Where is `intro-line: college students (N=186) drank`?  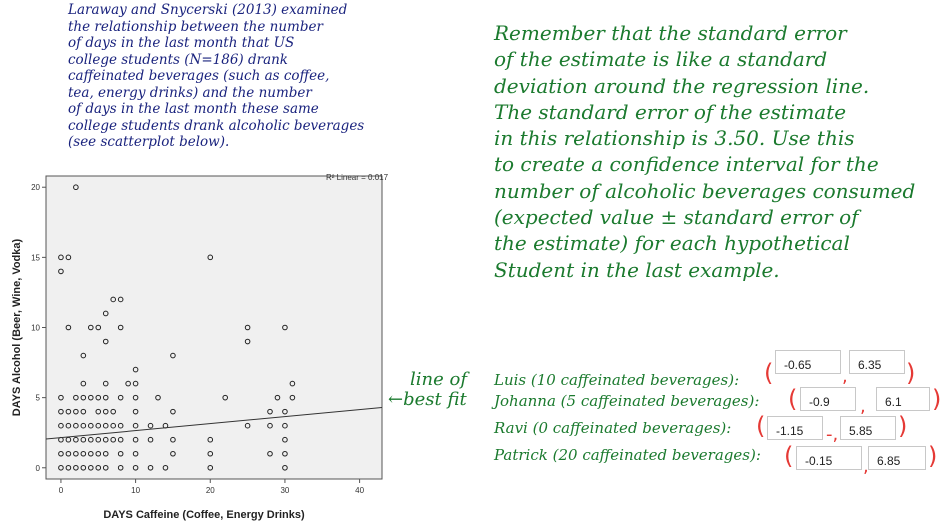
intro-line: college students (N=186) drank is located at coordinates (178, 59).